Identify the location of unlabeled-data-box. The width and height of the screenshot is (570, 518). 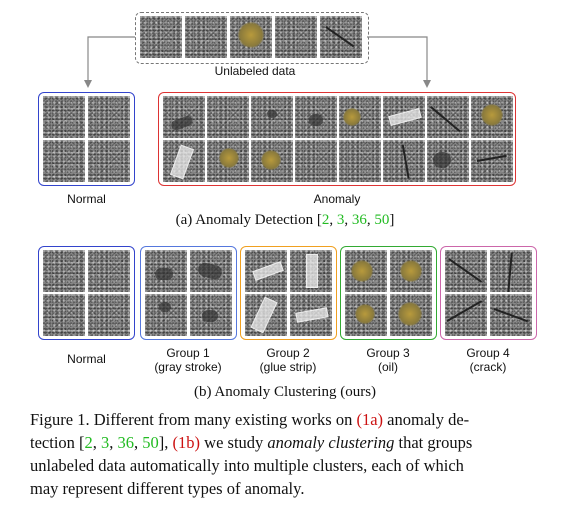
(252, 38).